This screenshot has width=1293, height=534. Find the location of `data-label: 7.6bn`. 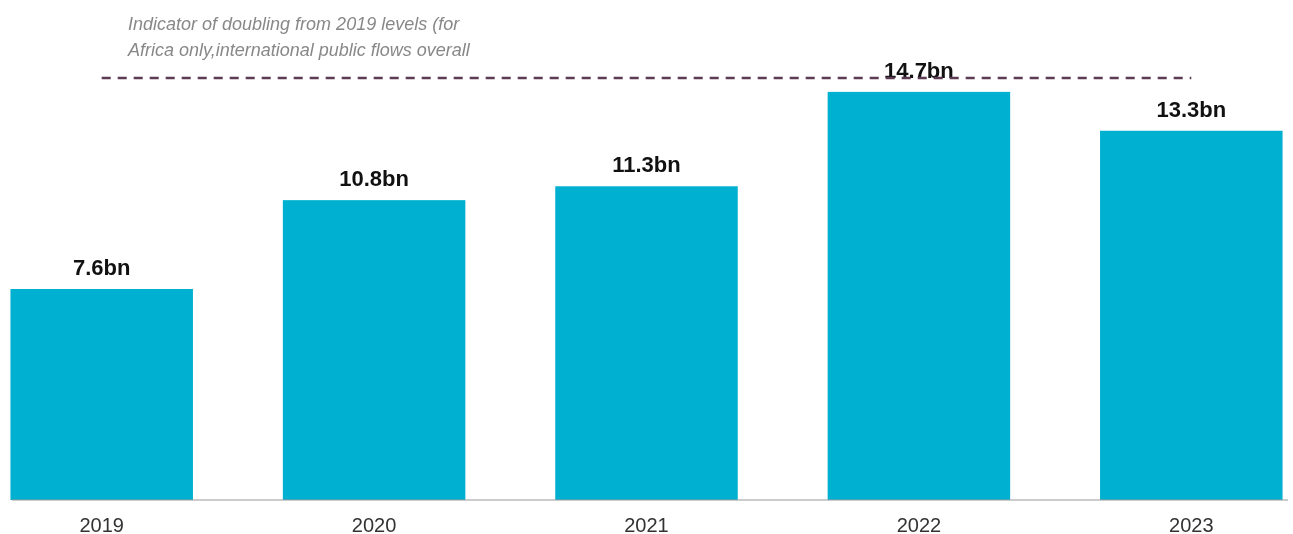

data-label: 7.6bn is located at coordinates (101, 267).